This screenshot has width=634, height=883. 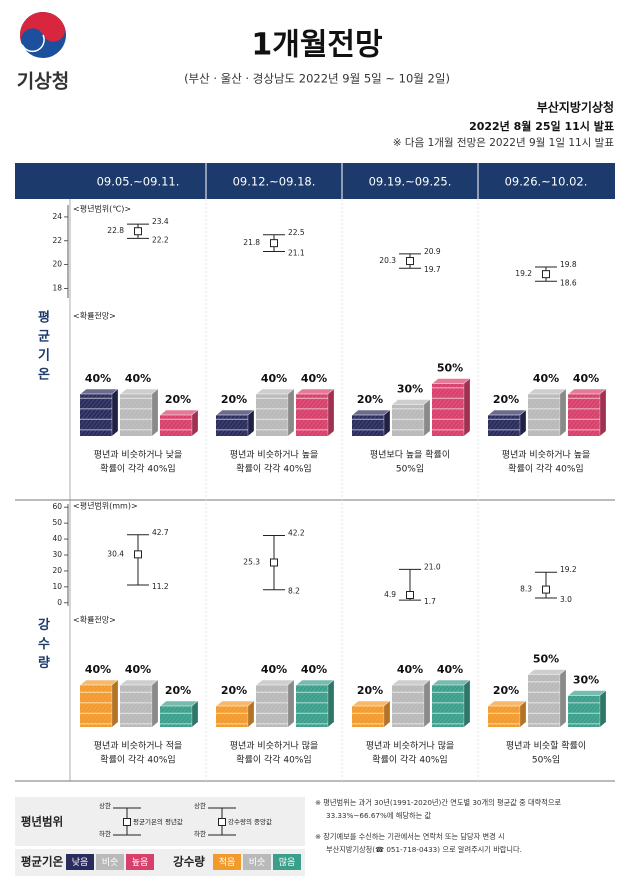 I want to click on lower-label: 19.7, so click(x=432, y=269).